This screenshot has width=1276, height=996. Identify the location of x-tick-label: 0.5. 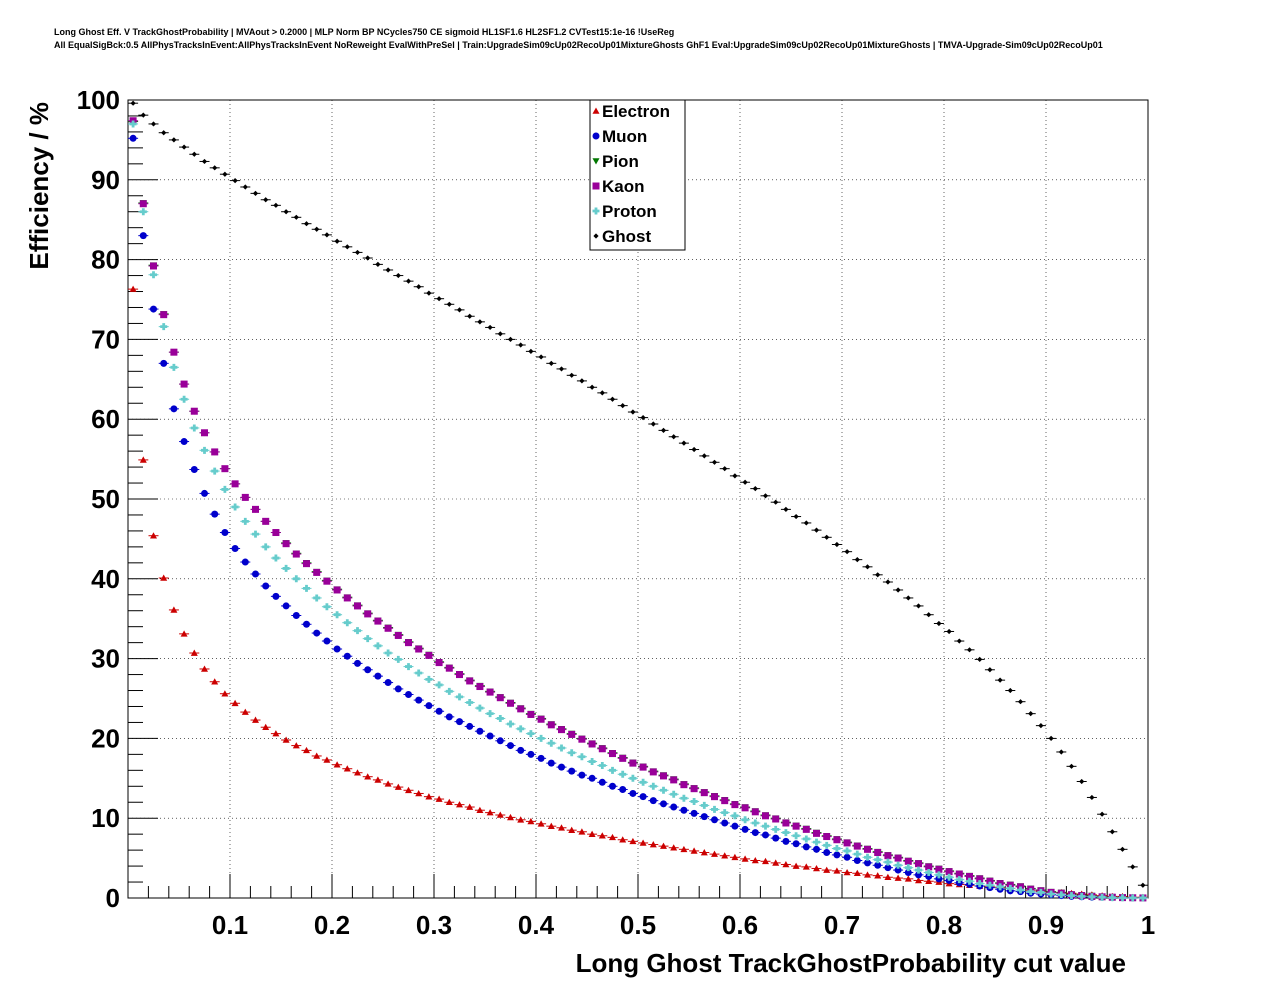
(638, 925).